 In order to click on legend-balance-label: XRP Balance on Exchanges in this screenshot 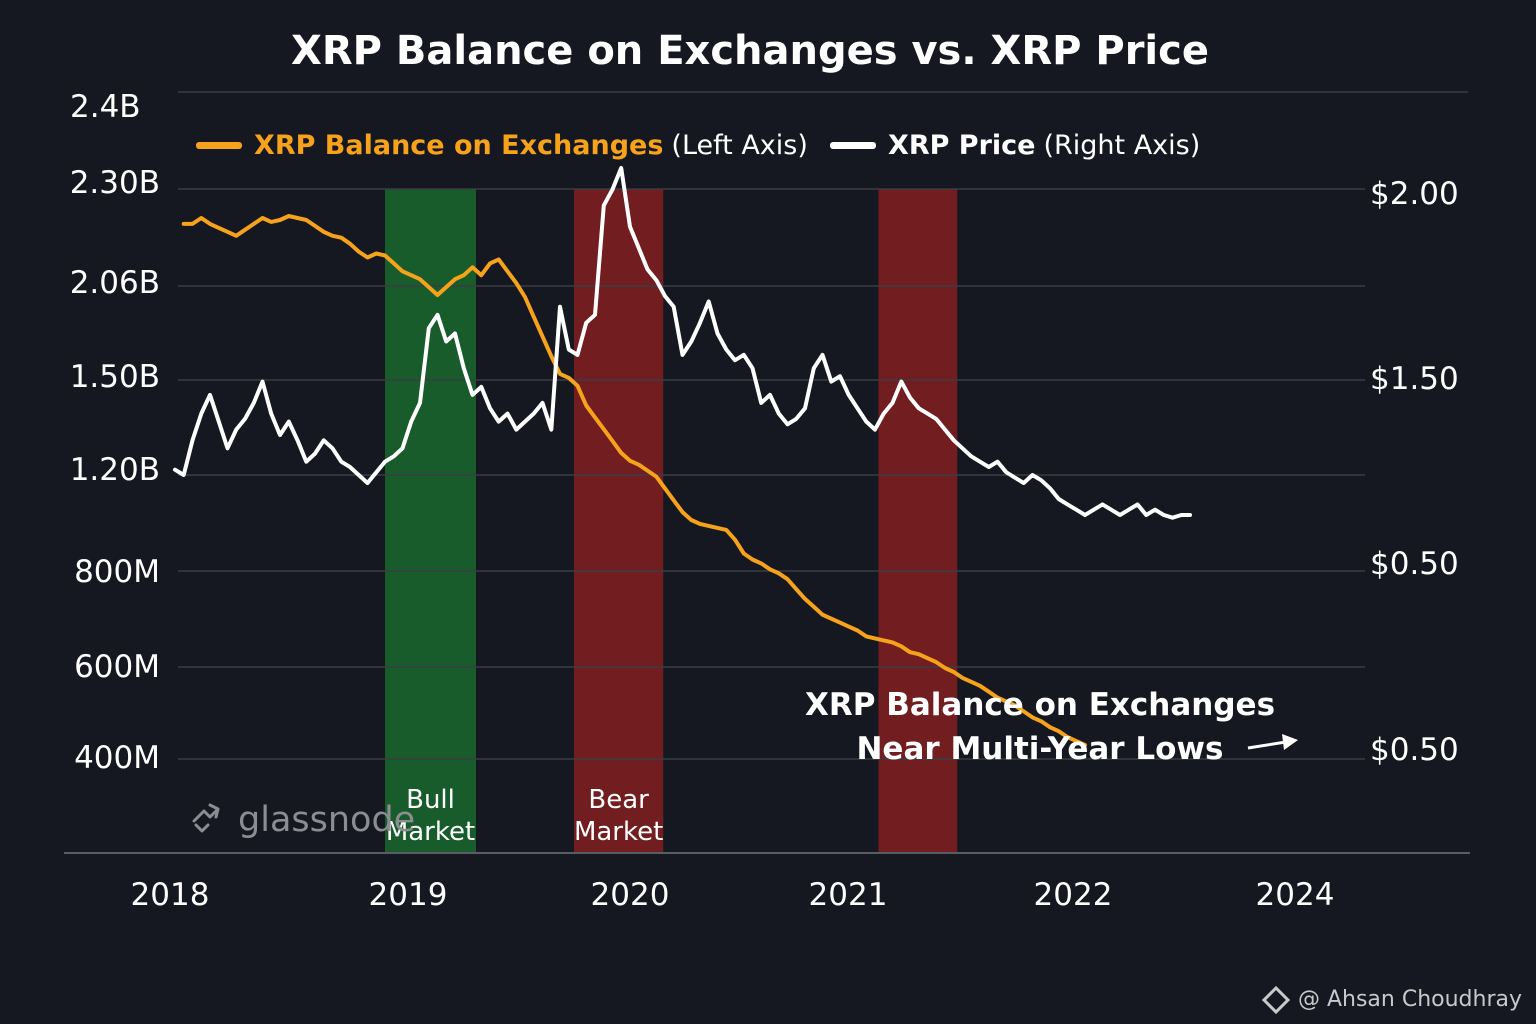, I will do `click(459, 145)`.